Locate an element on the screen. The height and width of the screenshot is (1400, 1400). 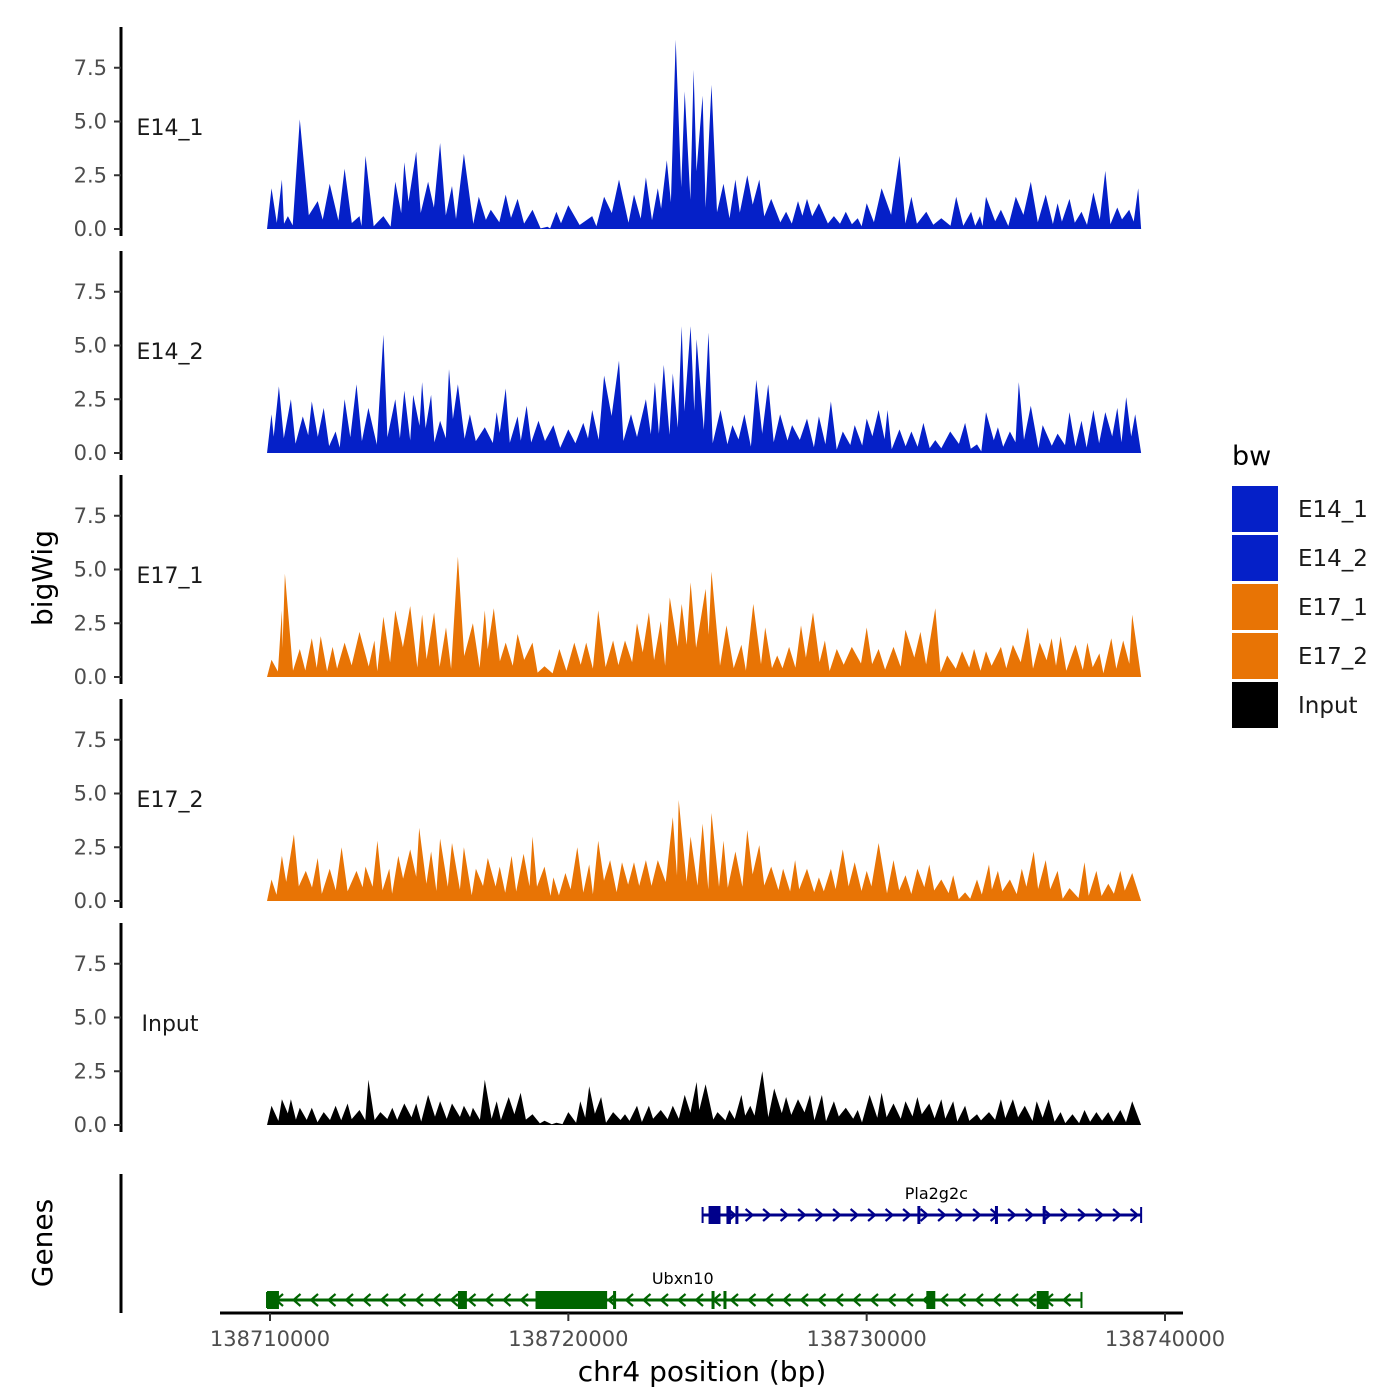
y-tick-label-E17_2: 7.5 is located at coordinates (90, 740).